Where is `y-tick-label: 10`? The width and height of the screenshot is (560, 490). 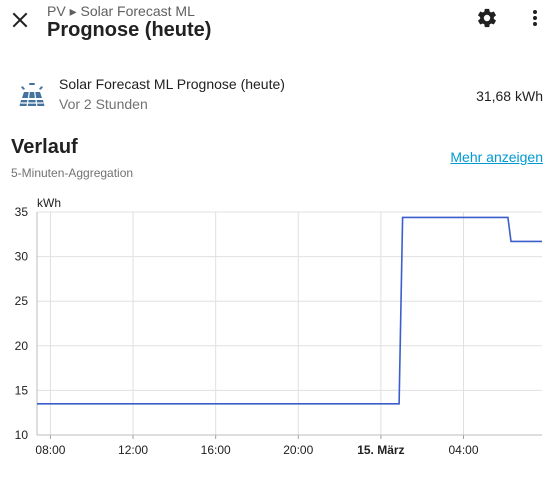 y-tick-label: 10 is located at coordinates (22, 435).